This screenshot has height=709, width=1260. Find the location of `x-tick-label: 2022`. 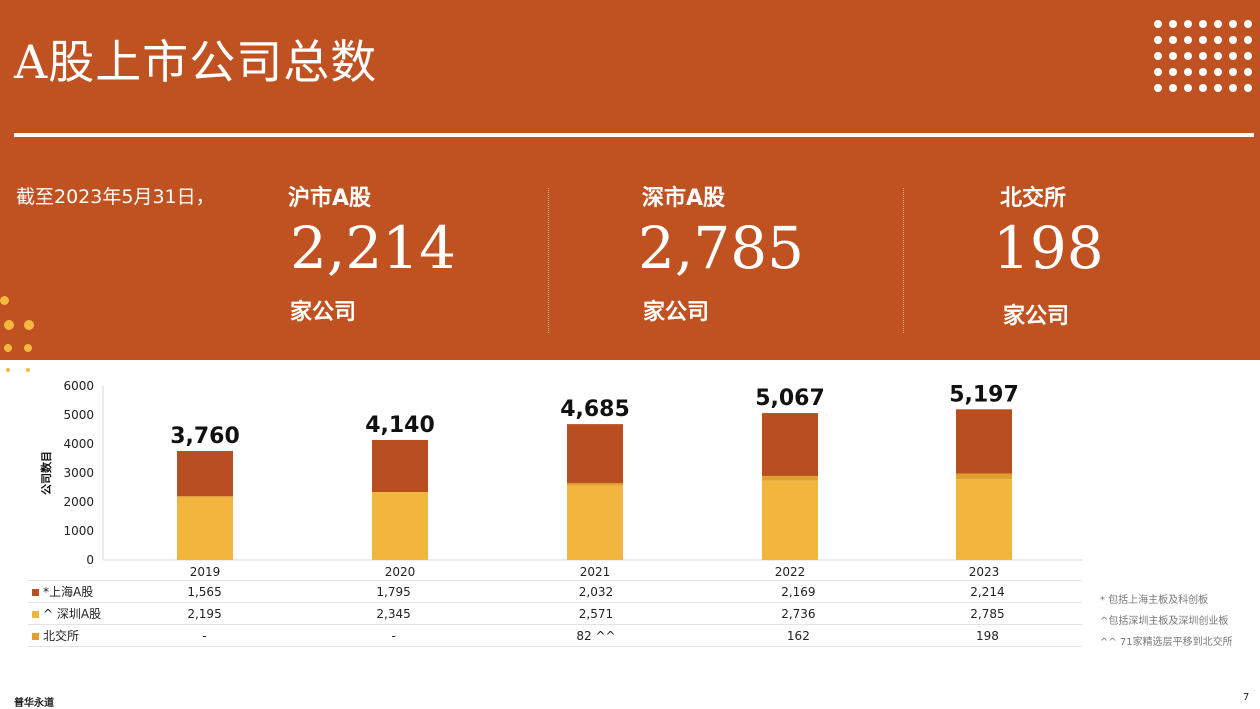

x-tick-label: 2022 is located at coordinates (790, 572).